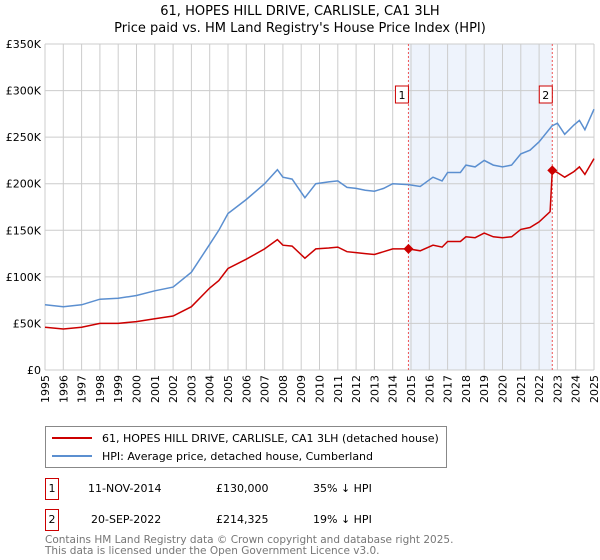 This screenshot has height=560, width=600. What do you see at coordinates (246, 389) in the screenshot?
I see `x-tick-label: 2006` at bounding box center [246, 389].